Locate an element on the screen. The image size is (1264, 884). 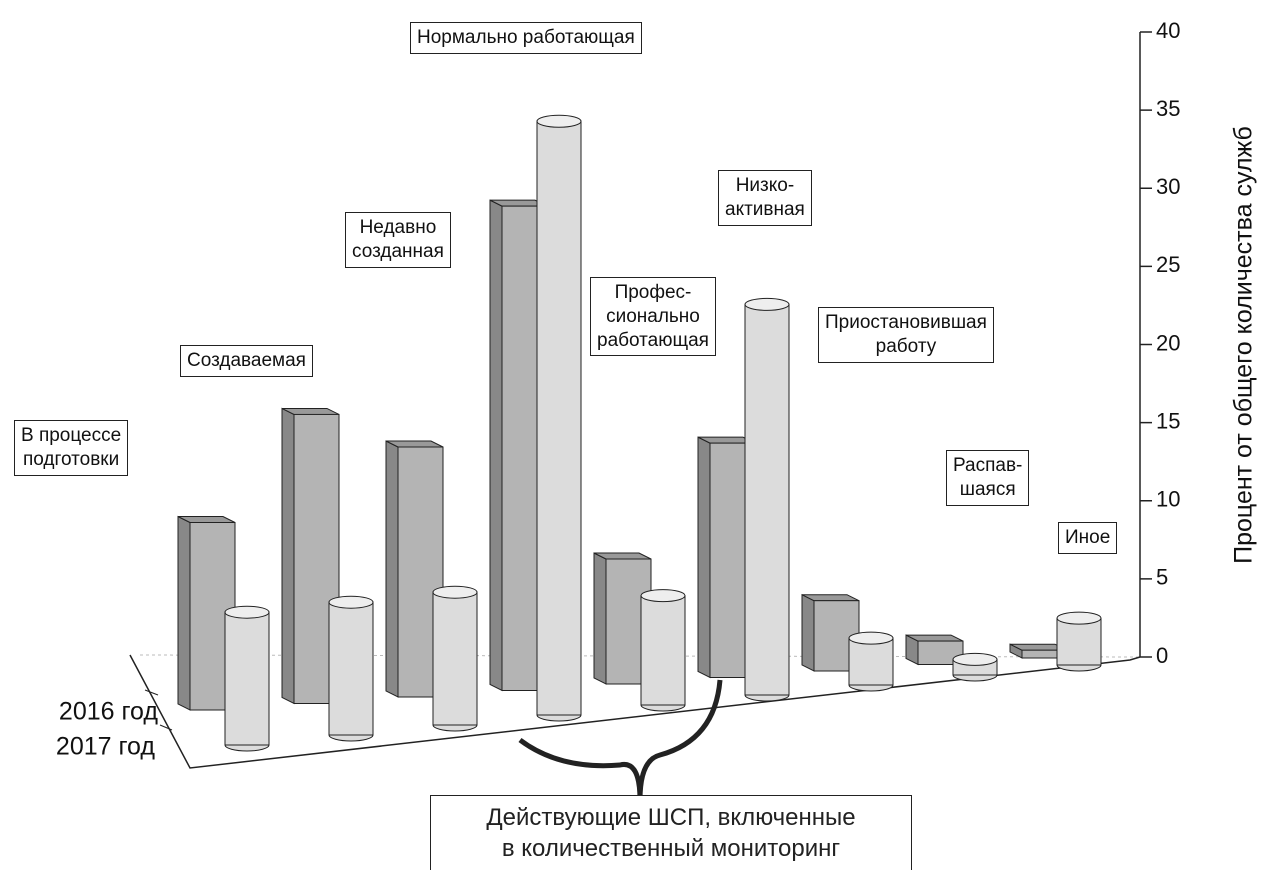
y-tick-label: 25 is located at coordinates (1168, 264).